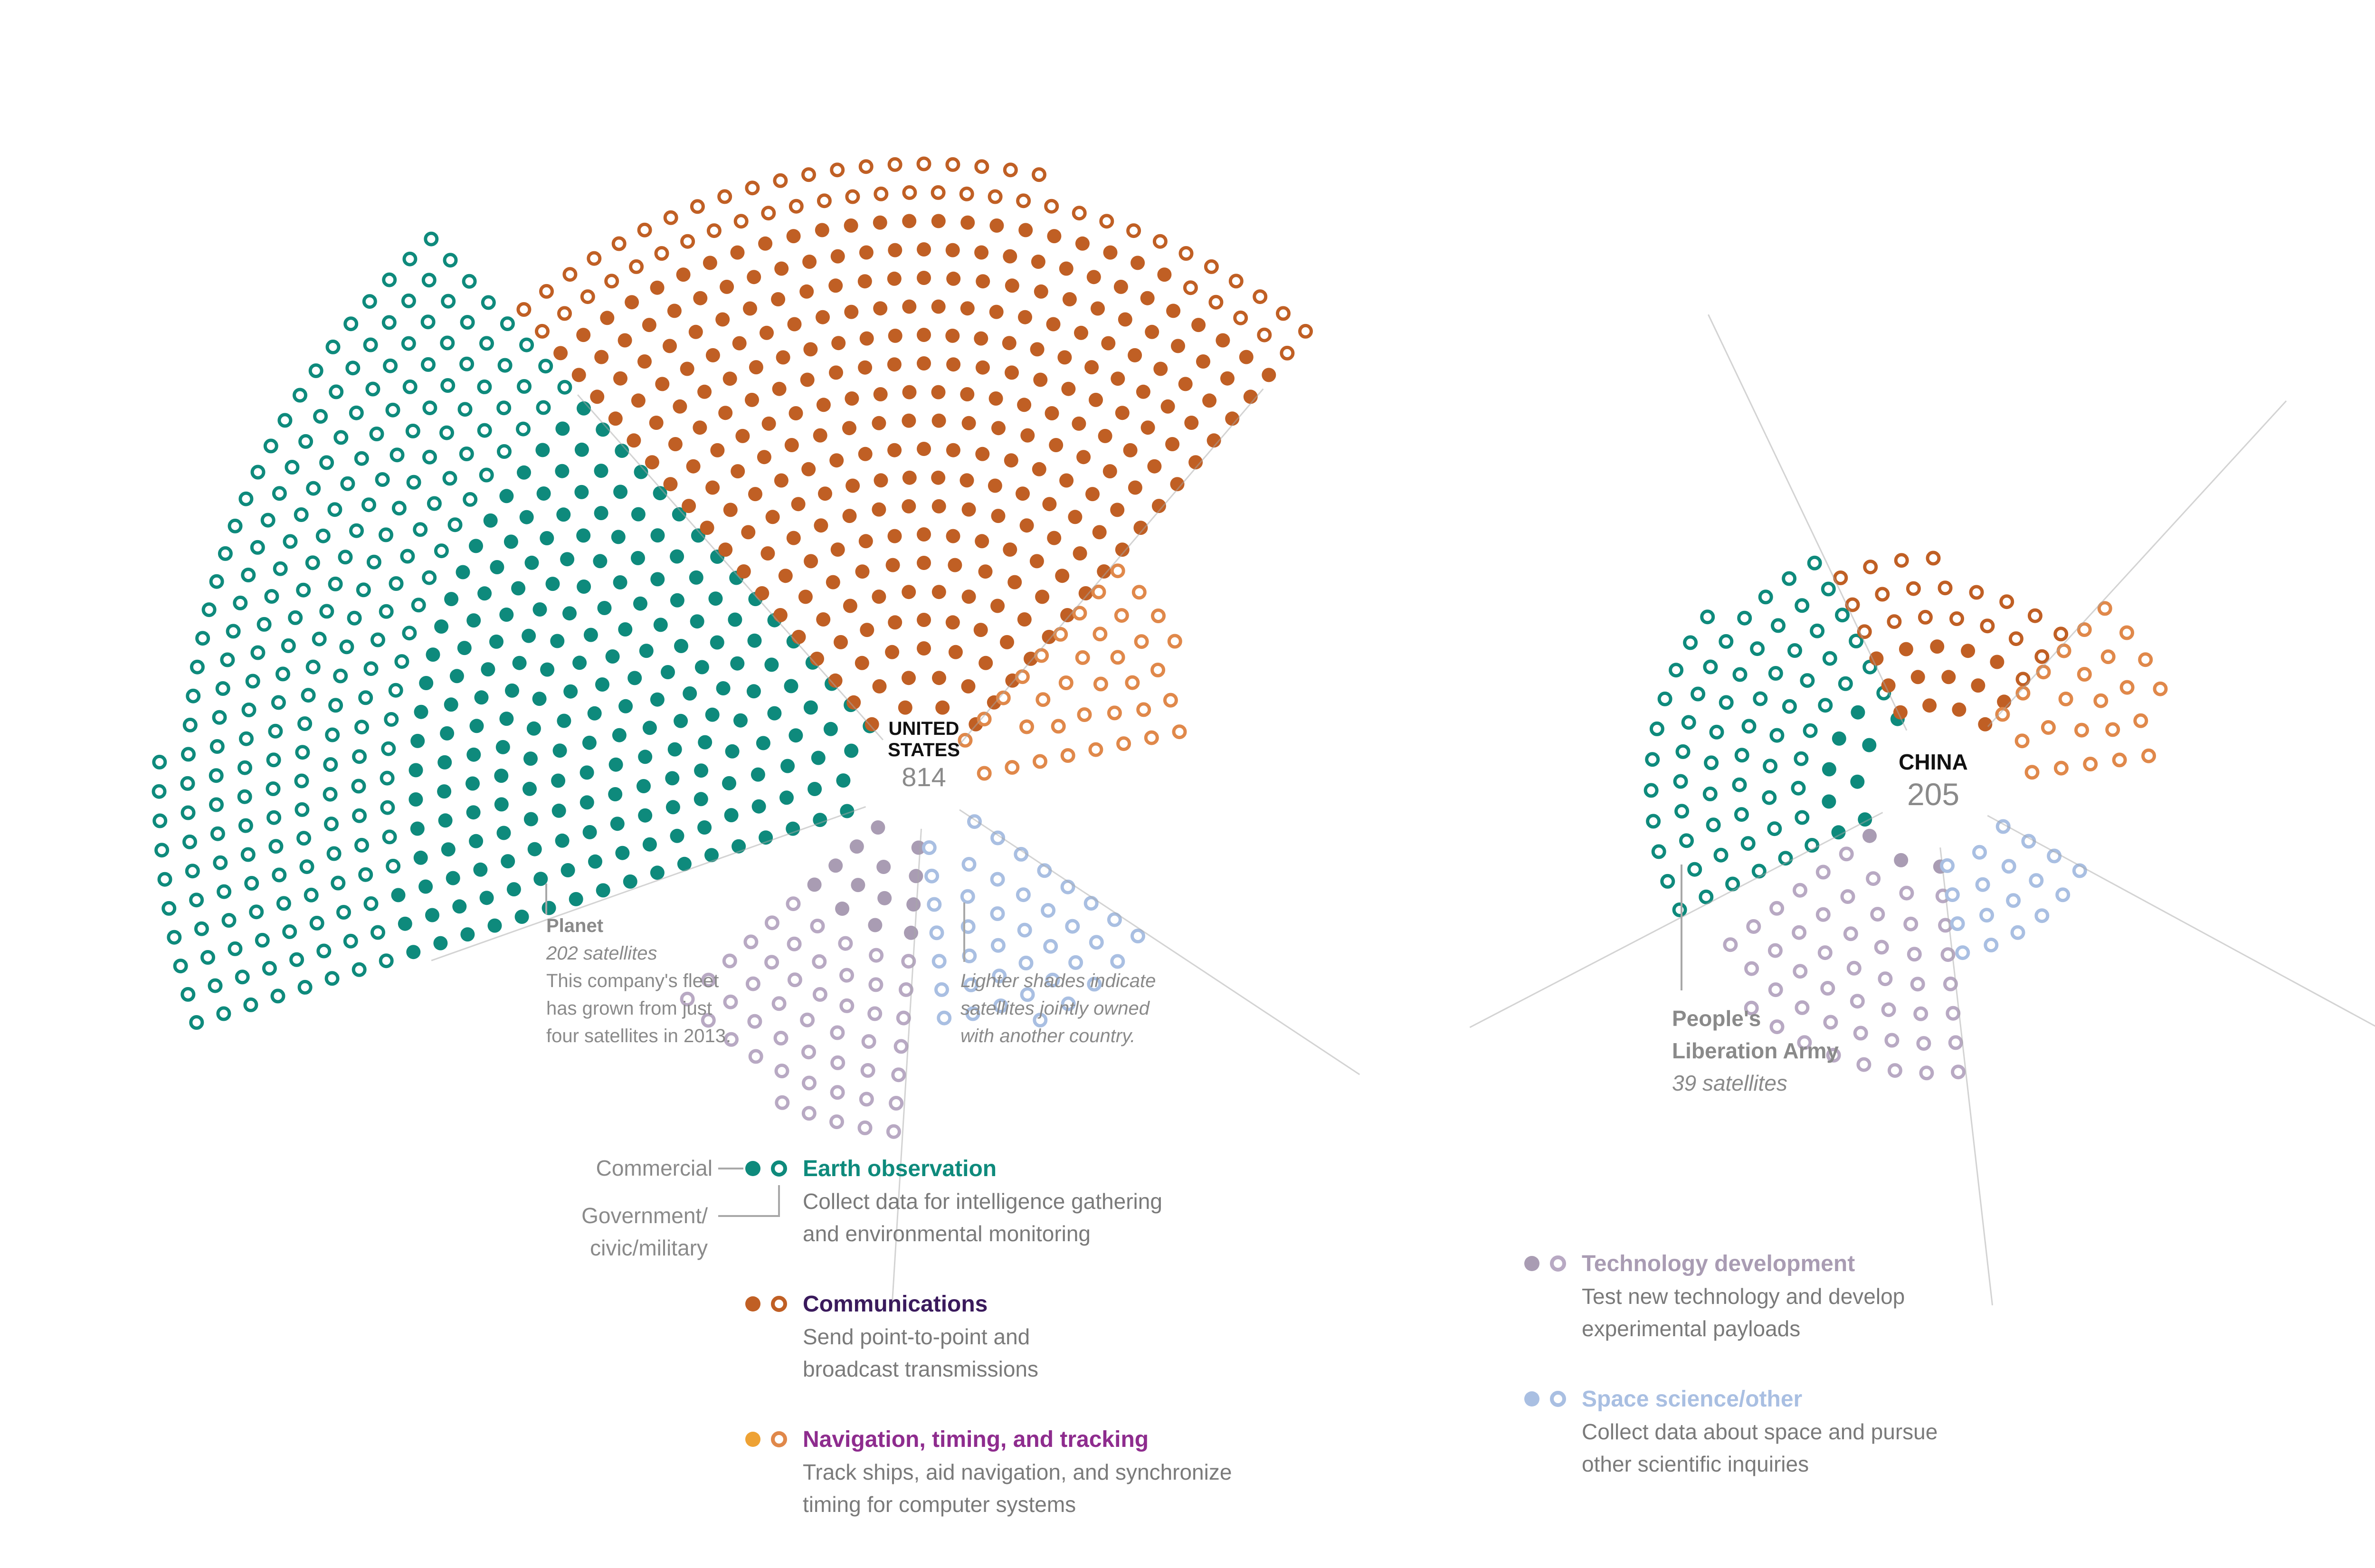 The image size is (2375, 1568). What do you see at coordinates (1531, 1263) in the screenshot?
I see `legend-tech-commercial-dot` at bounding box center [1531, 1263].